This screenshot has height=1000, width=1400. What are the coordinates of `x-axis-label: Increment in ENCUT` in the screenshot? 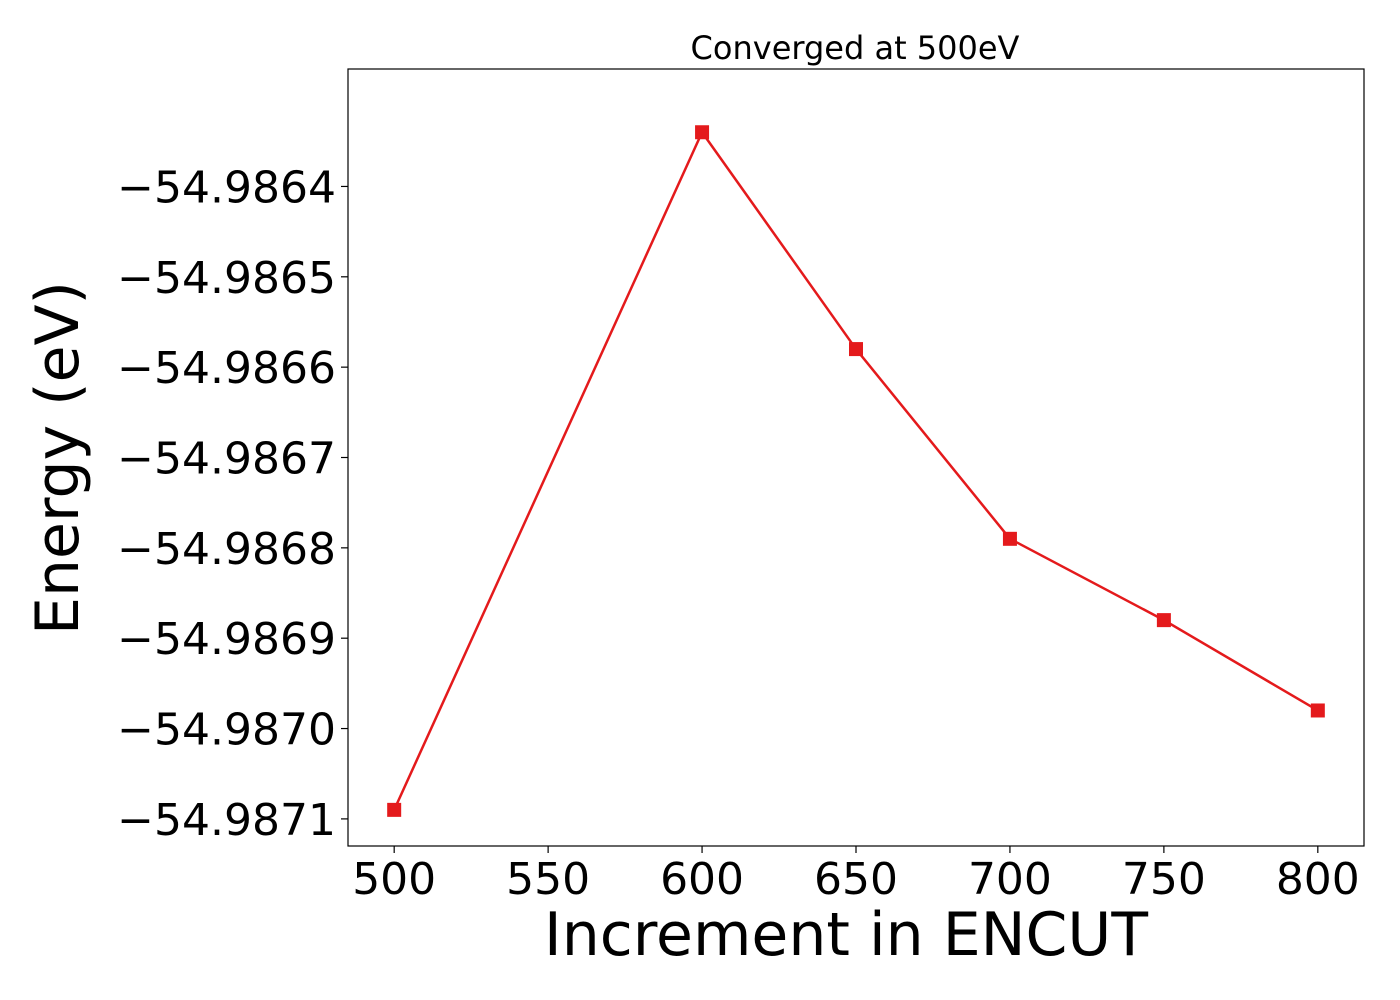 It's located at (846, 935).